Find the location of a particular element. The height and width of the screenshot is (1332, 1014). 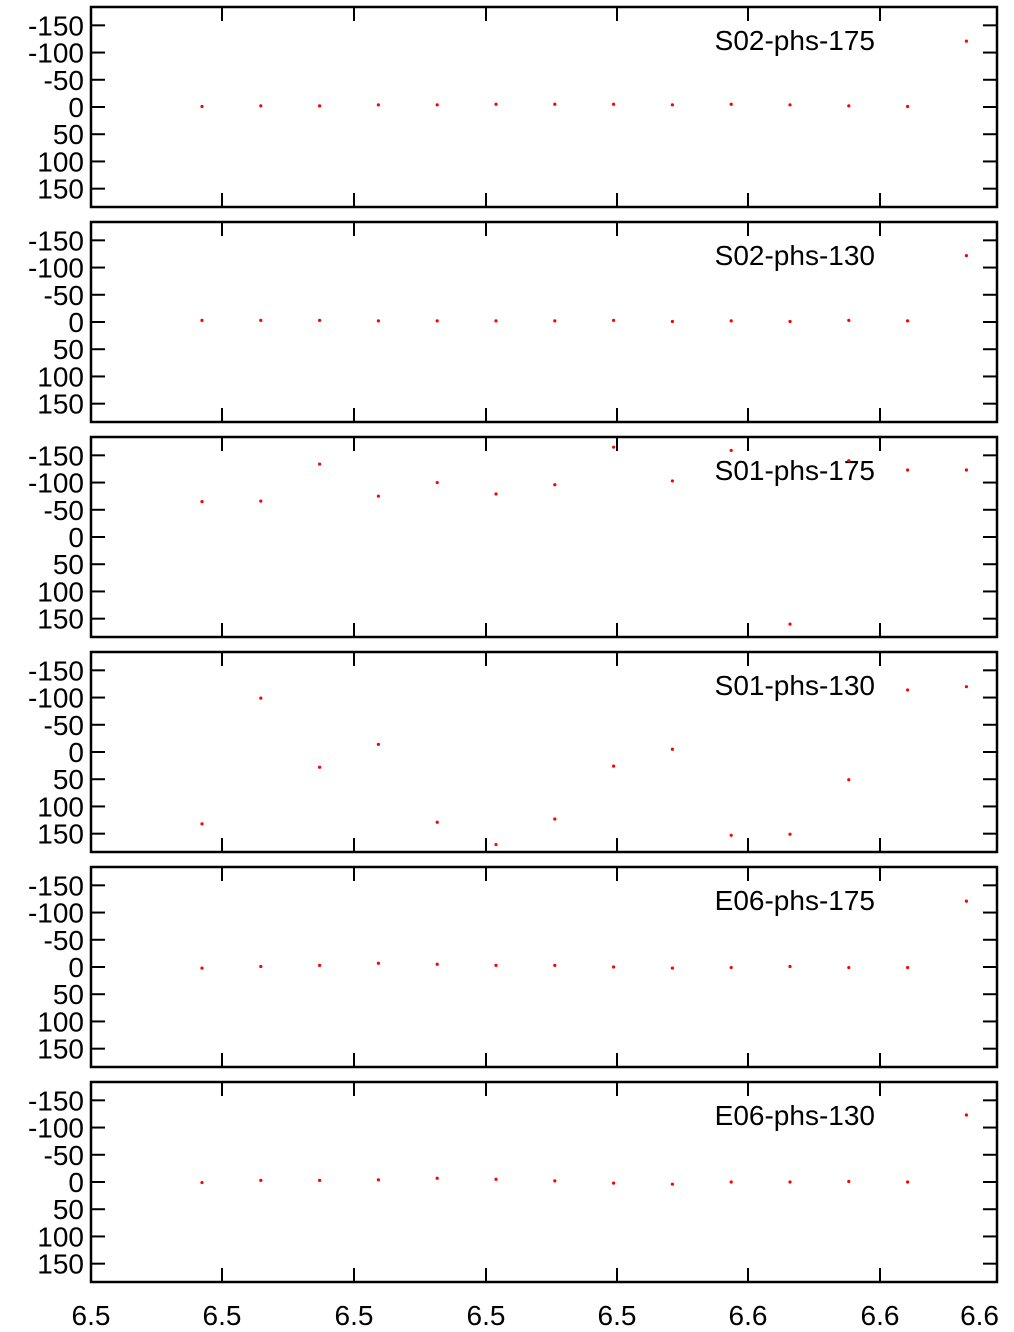

legend-label: E06-phs-130 is located at coordinates (795, 1115).